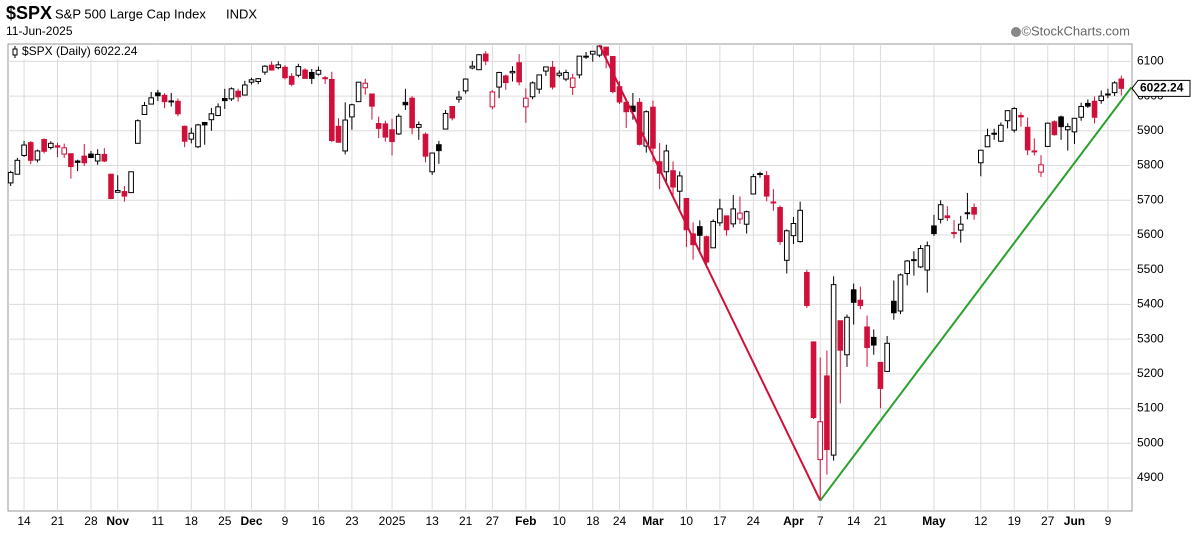  What do you see at coordinates (91, 521) in the screenshot?
I see `x-tick-label: 28` at bounding box center [91, 521].